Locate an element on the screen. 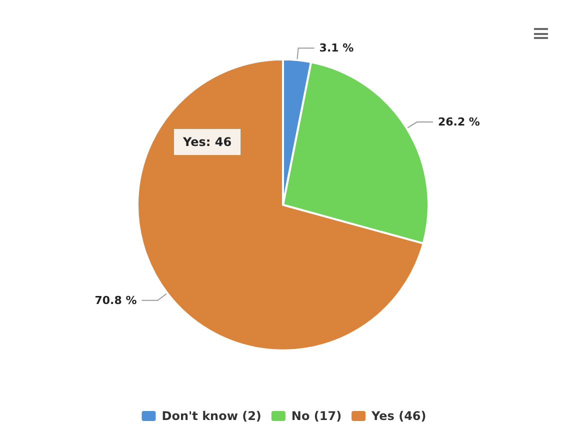 This screenshot has width=566, height=444. legend-label: Don't know (2) is located at coordinates (212, 416).